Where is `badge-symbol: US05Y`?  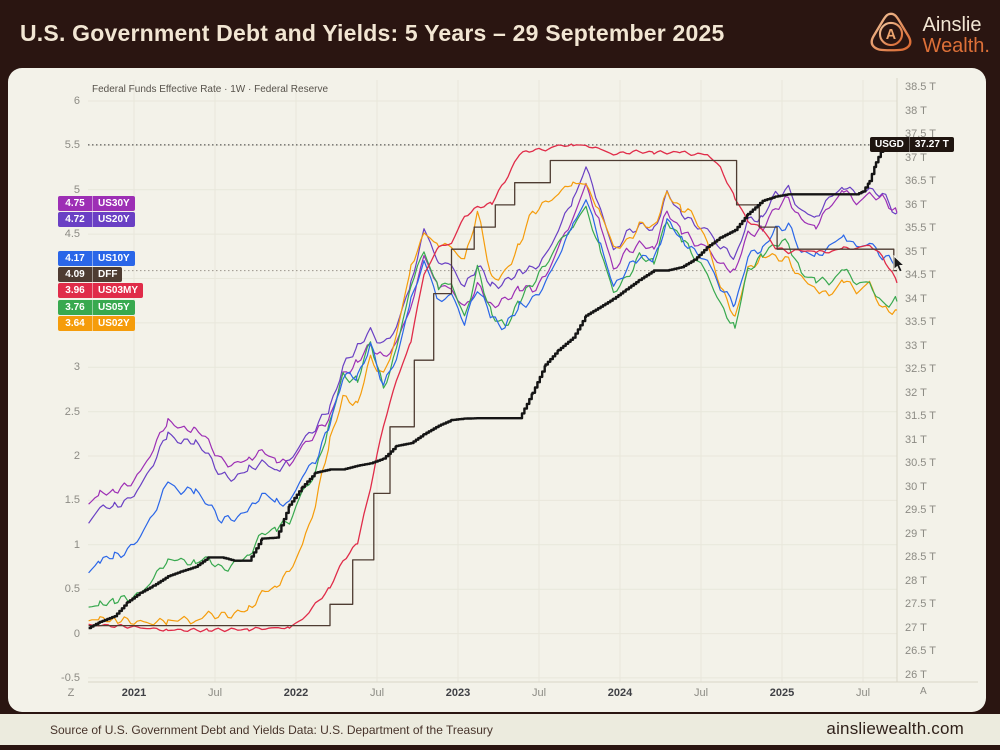
badge-symbol: US05Y is located at coordinates (113, 307).